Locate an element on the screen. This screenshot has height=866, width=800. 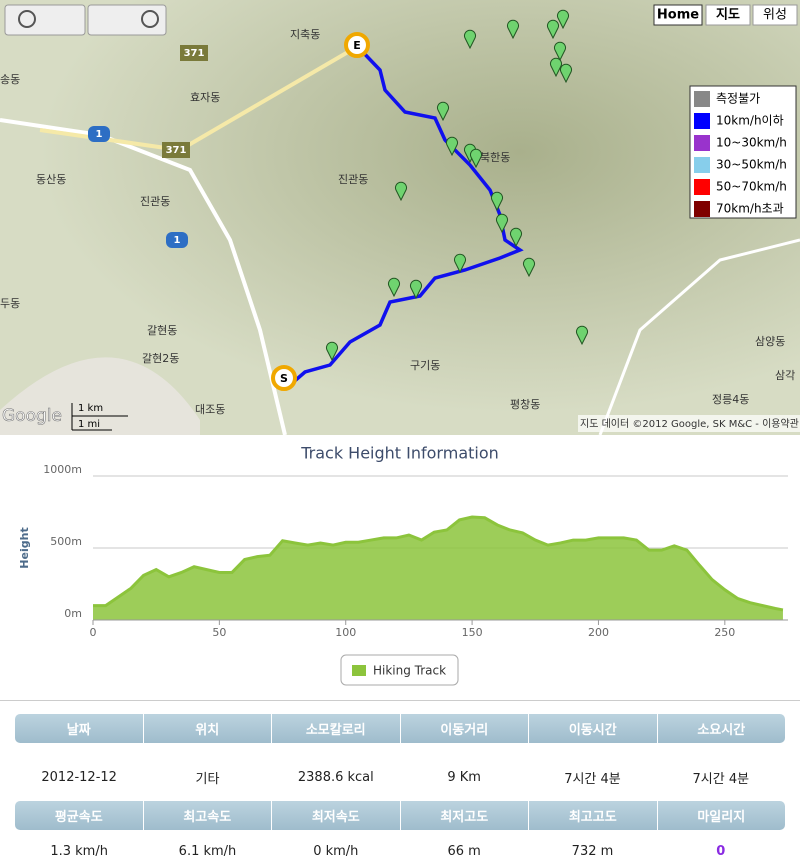
value-cell: 6.1 km/h is located at coordinates (207, 851).